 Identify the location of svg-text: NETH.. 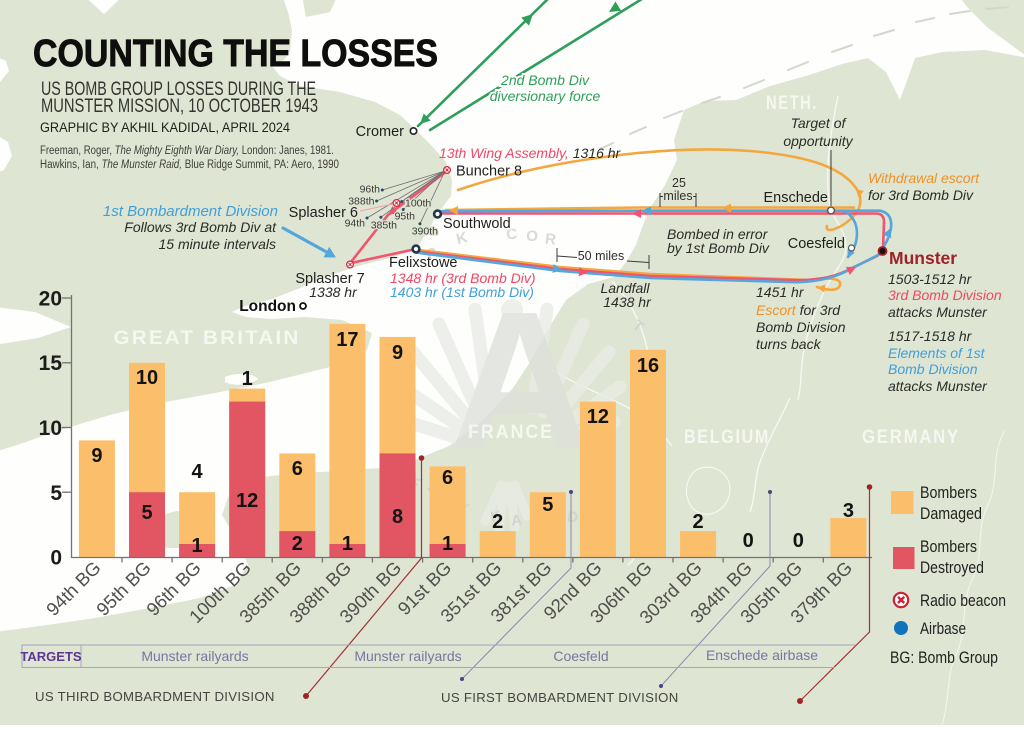
(792, 103).